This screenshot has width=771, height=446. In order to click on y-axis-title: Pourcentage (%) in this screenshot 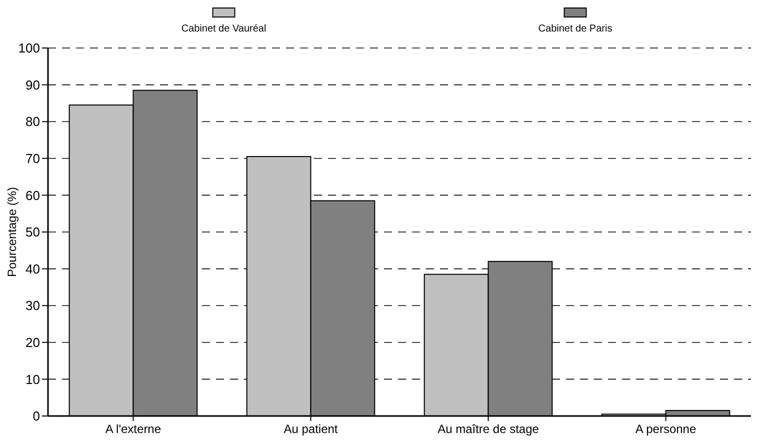, I will do `click(12, 232)`.